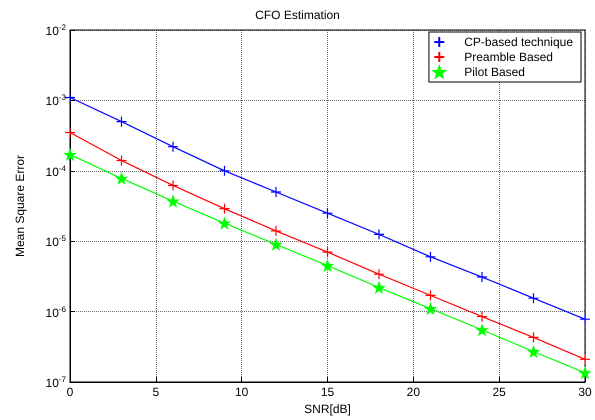 This screenshot has width=595, height=420. I want to click on x-tick-label: 30, so click(585, 392).